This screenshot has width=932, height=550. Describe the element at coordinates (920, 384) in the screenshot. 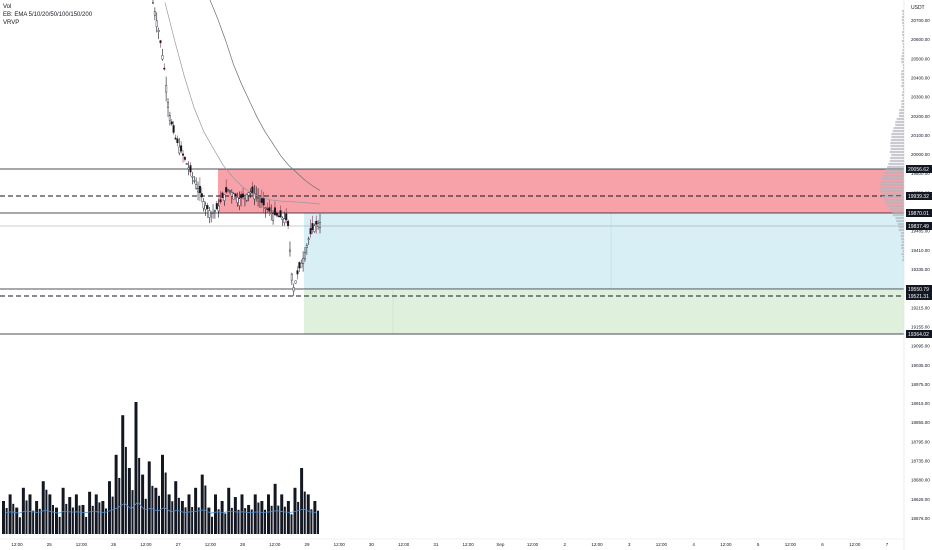

I see `price-tick-label: 18975.00` at that location.